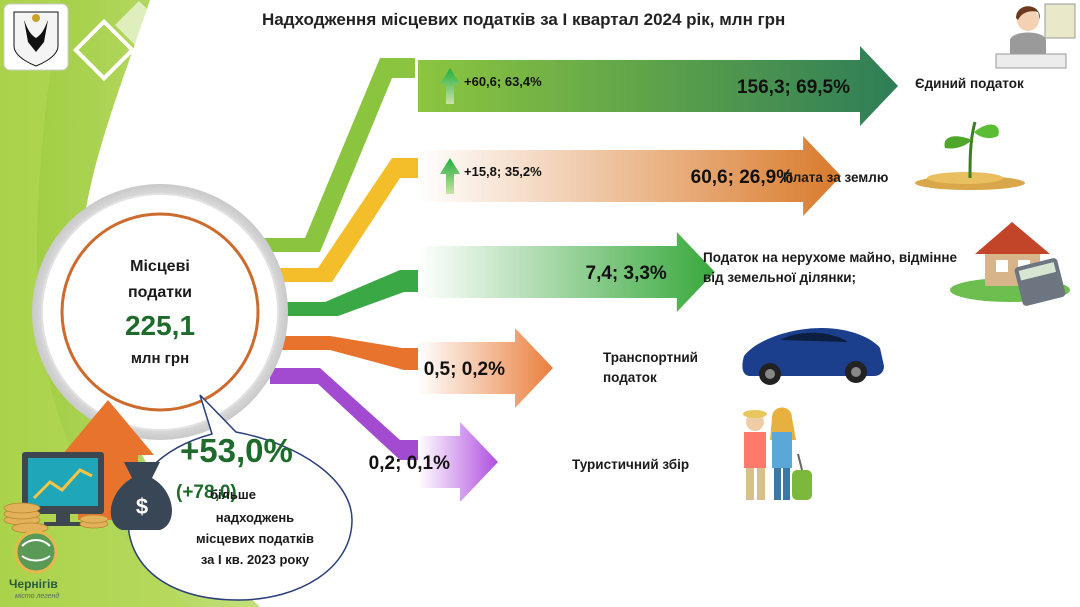 This screenshot has width=1080, height=607. I want to click on center-total-value: 225,1, so click(160, 325).